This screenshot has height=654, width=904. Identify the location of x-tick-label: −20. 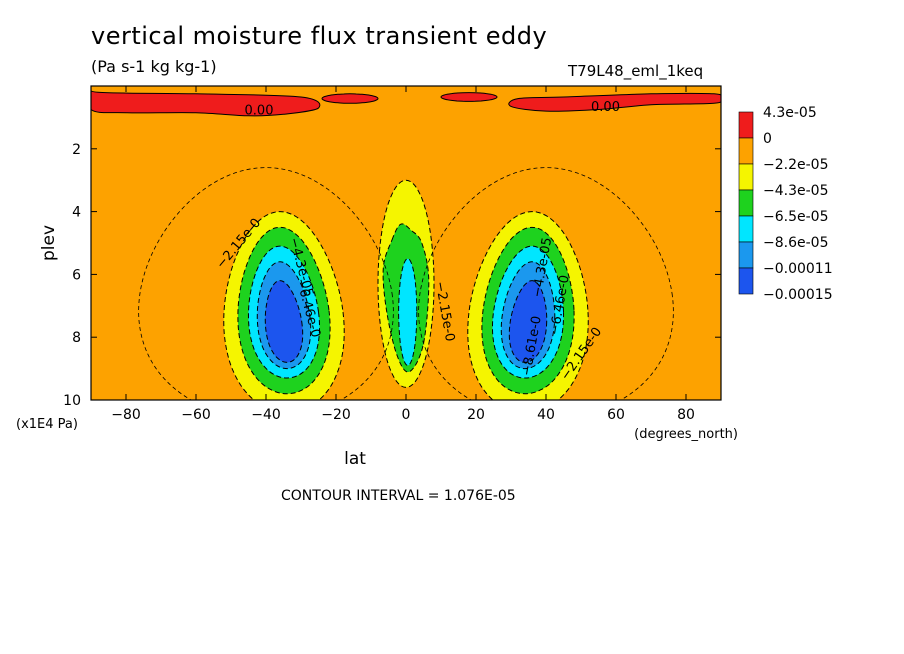
(336, 415).